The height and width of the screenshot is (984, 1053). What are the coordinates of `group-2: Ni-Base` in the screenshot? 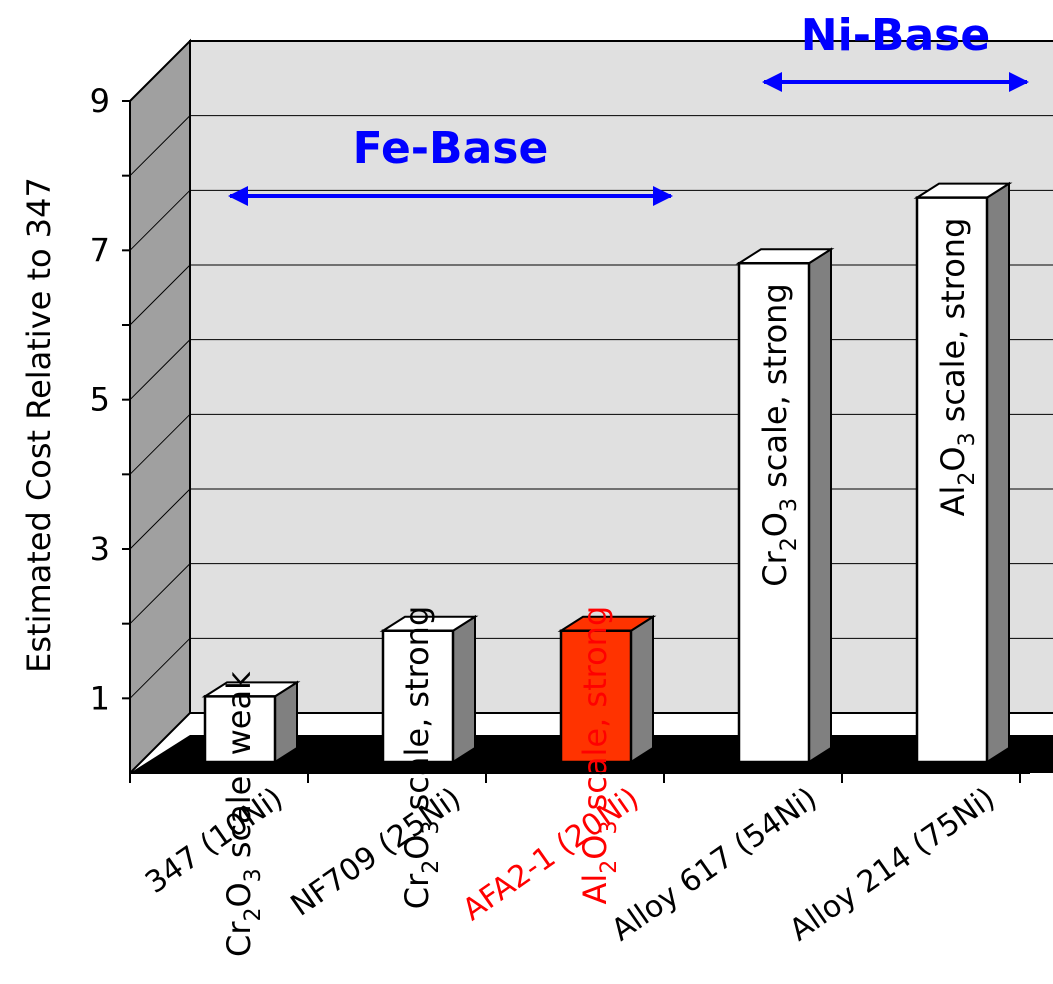 It's located at (895, 51).